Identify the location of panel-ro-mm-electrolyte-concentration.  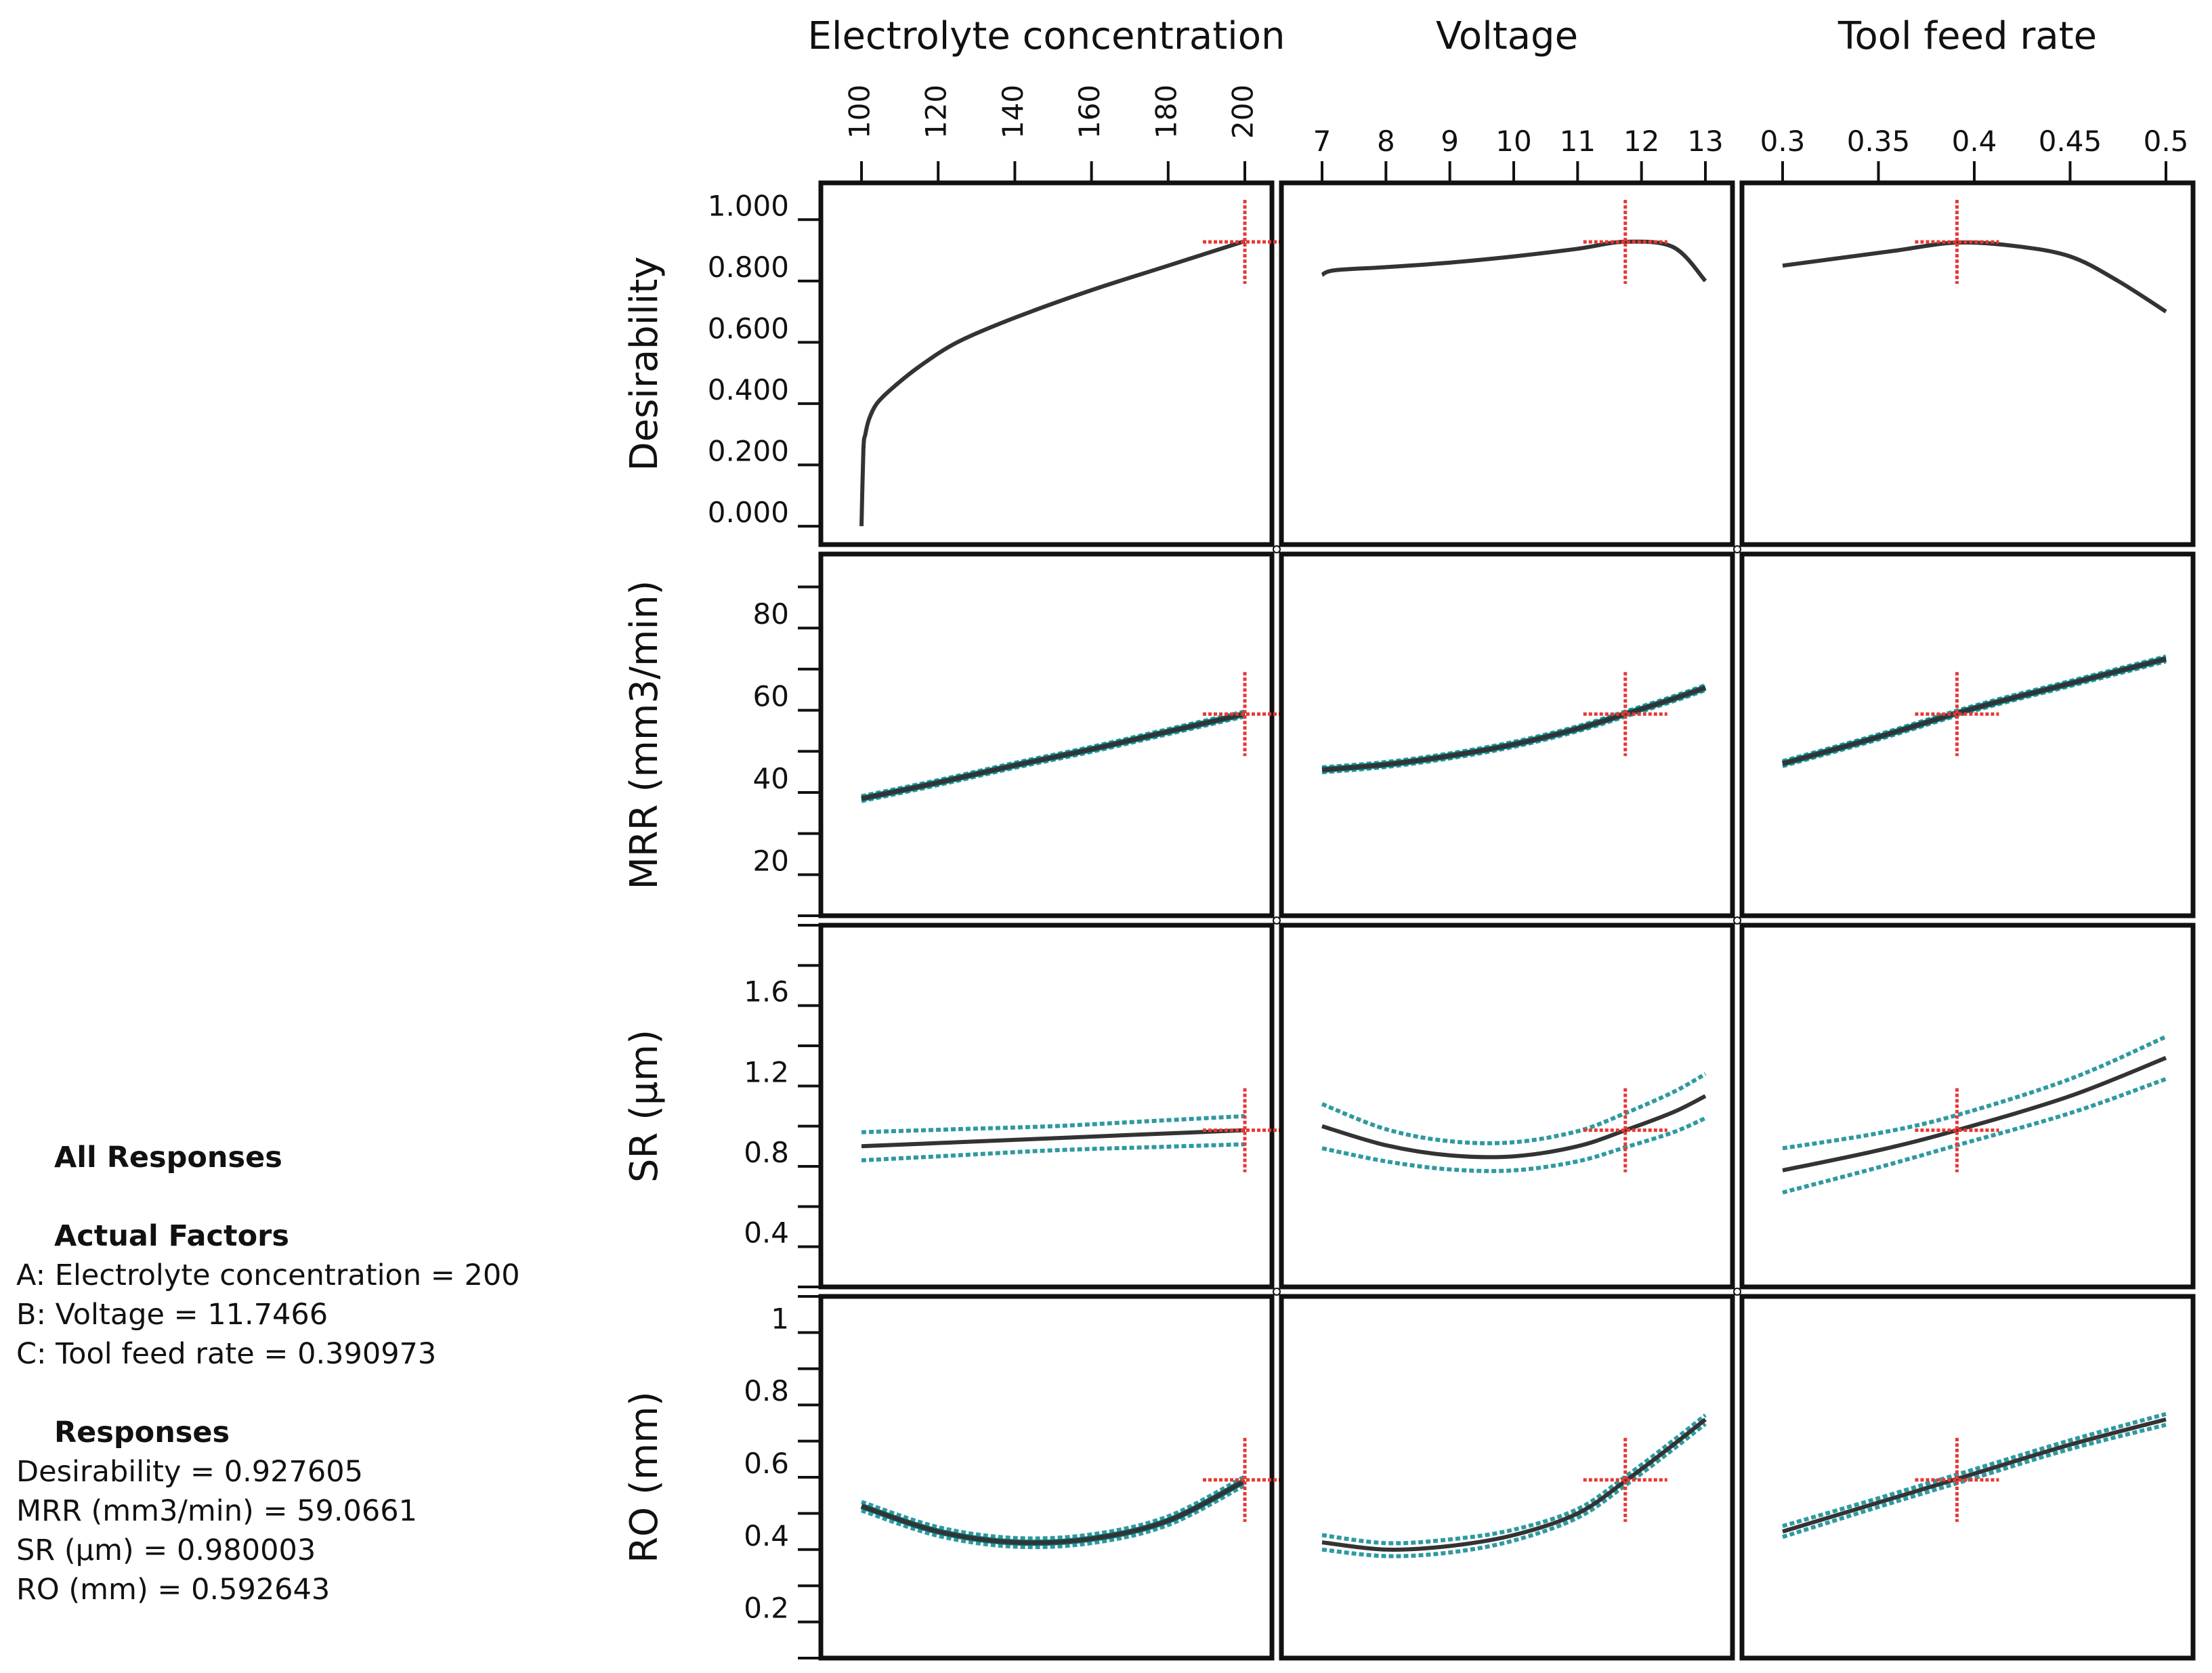
(1052, 1477).